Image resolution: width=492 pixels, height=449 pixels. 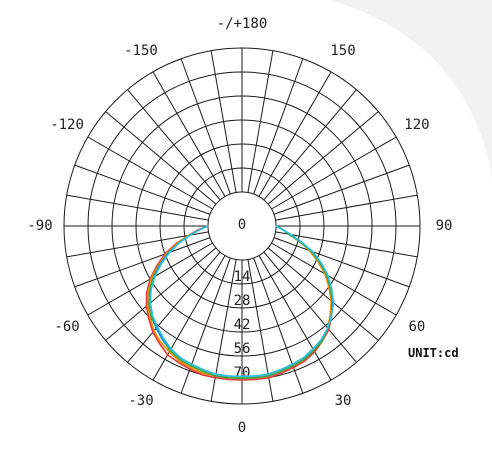 What do you see at coordinates (242, 277) in the screenshot?
I see `radial-tick-label: 14` at bounding box center [242, 277].